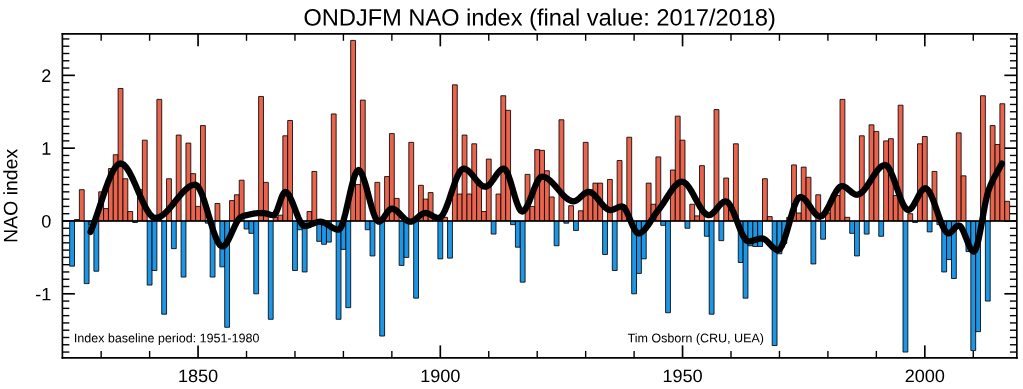  I want to click on x-tick-label: 2000, so click(925, 376).